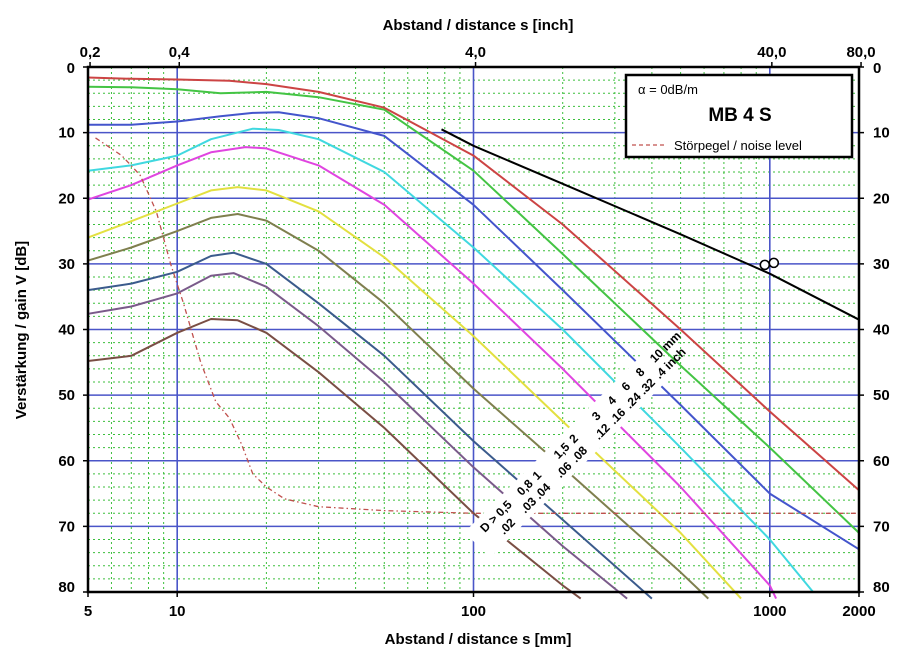 This screenshot has width=902, height=650. What do you see at coordinates (877, 68) in the screenshot?
I see `y-tick-label-right: 0` at bounding box center [877, 68].